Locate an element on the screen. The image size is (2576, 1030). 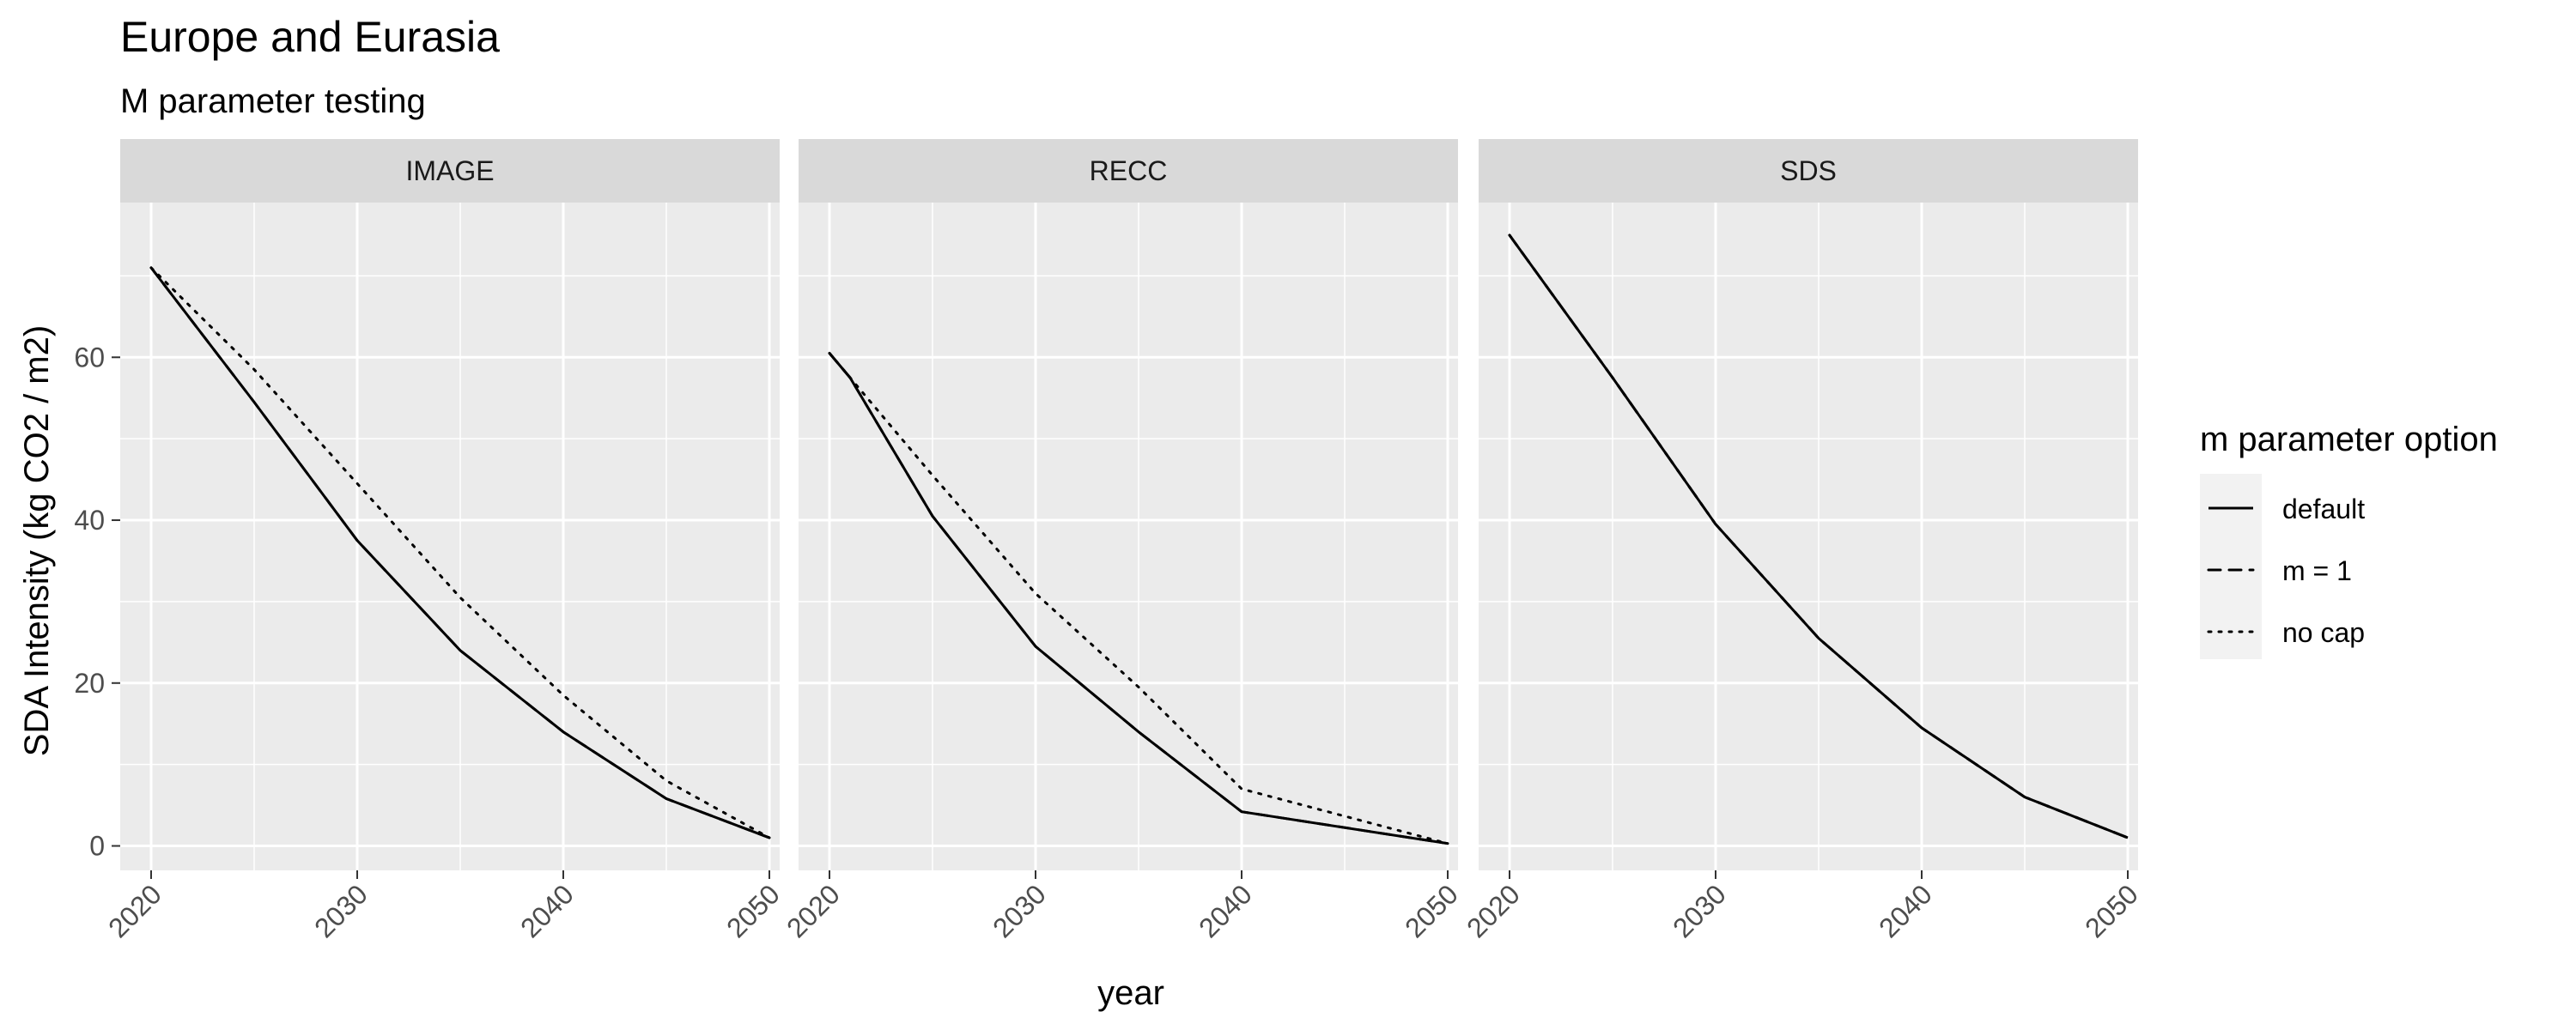
chart-subtitle: M parameter testing is located at coordinates (273, 101).